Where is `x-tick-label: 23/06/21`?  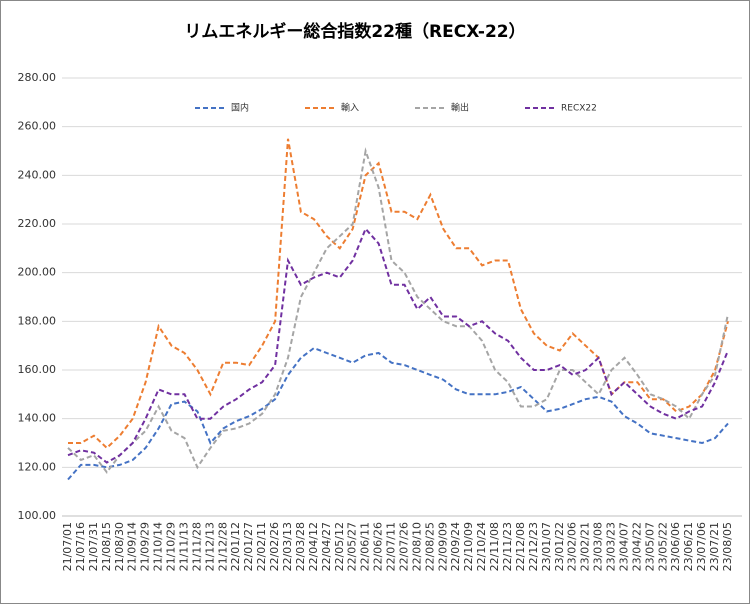 x-tick-label: 23/06/21 is located at coordinates (688, 546).